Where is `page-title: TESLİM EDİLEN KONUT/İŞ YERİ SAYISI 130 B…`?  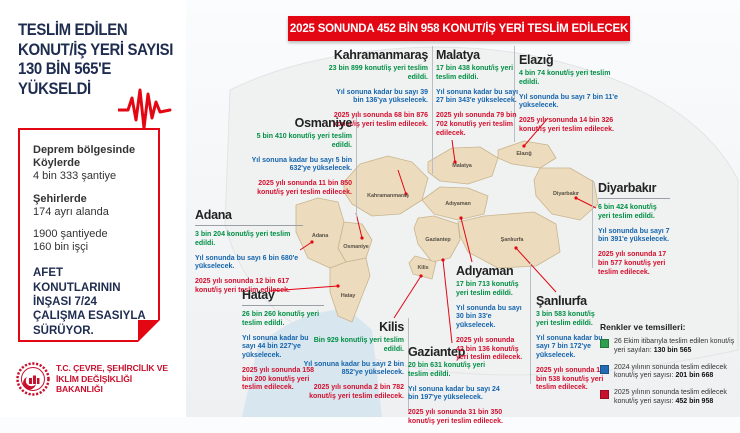 page-title: TESLİM EDİLEN KONUT/İŞ YERİ SAYISI 130 B… is located at coordinates (101, 59).